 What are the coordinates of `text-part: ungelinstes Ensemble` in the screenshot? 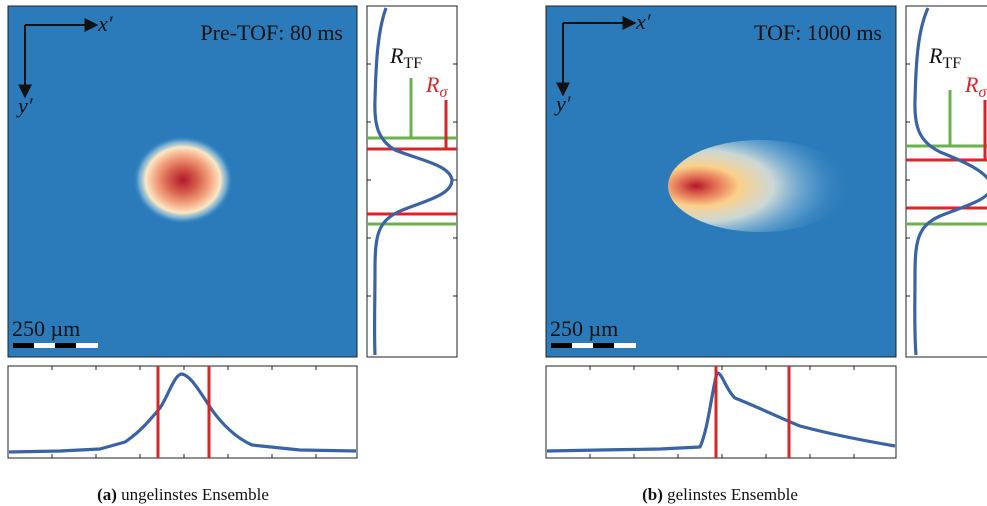 It's located at (195, 494).